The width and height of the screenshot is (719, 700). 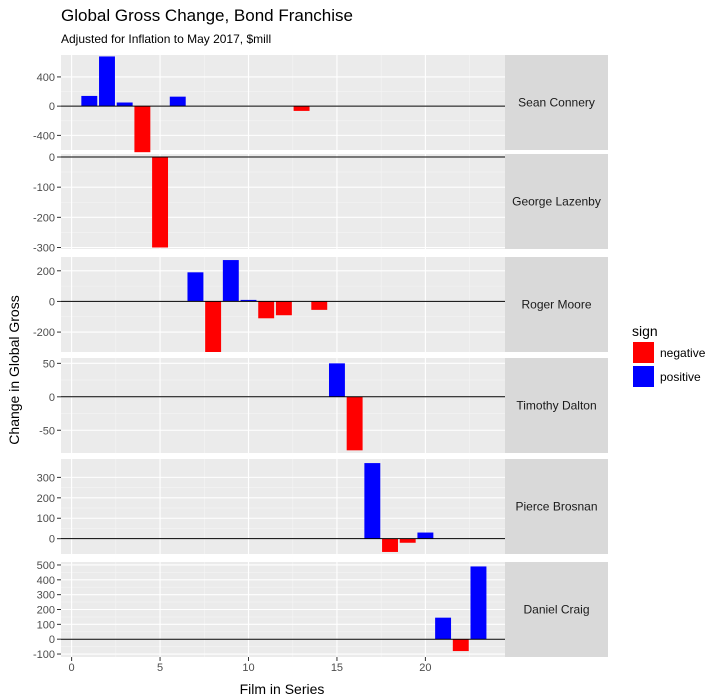 I want to click on facet-strip-george-lazenby, so click(x=556, y=201).